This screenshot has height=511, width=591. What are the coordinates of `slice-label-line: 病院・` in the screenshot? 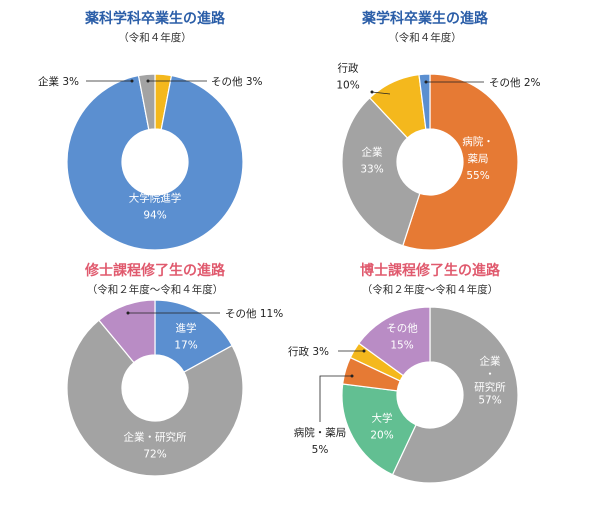 It's located at (478, 141).